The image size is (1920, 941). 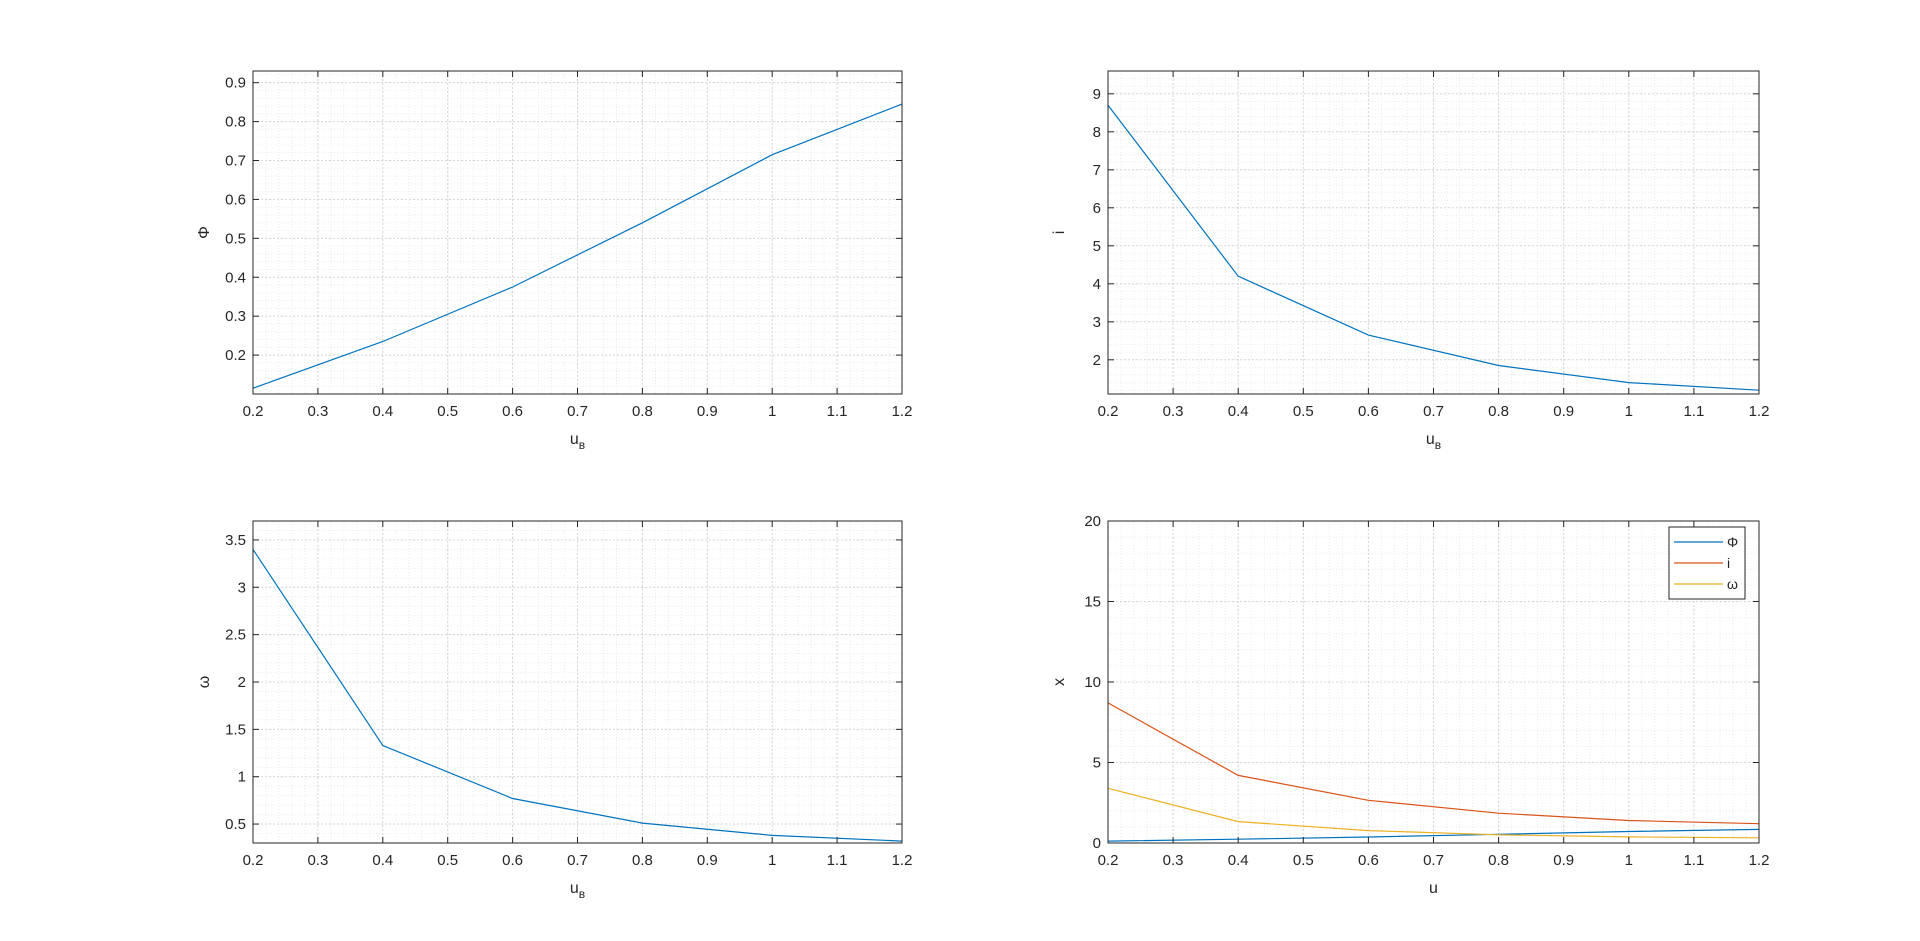 I want to click on y-tick-label: 1.5, so click(x=235, y=729).